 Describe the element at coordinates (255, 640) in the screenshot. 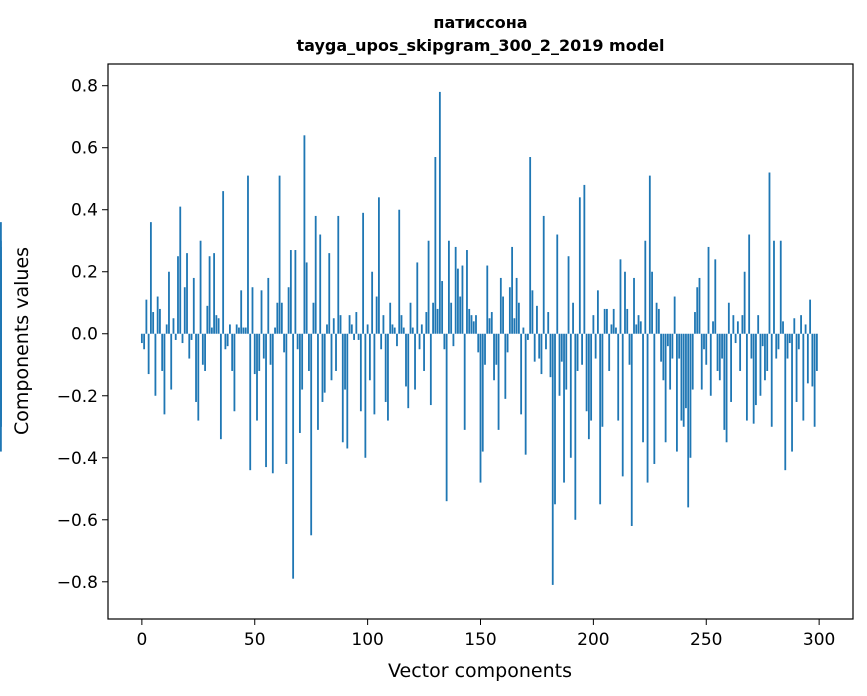

I see `x-tick-label: 50` at that location.